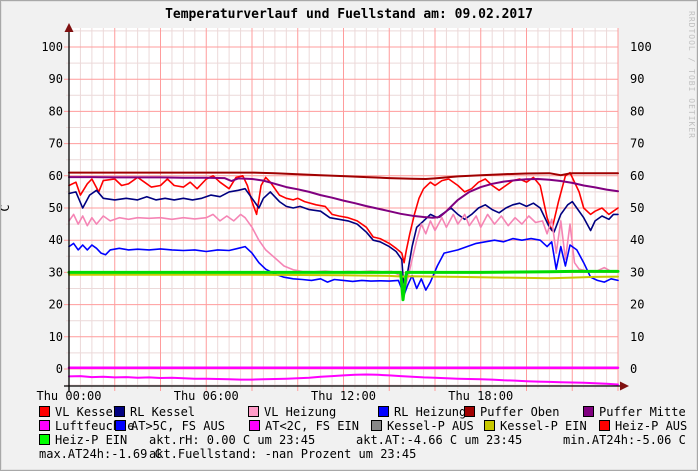 The image size is (698, 471). I want to click on legend-label: Heiz-P EIN, so click(91, 440).